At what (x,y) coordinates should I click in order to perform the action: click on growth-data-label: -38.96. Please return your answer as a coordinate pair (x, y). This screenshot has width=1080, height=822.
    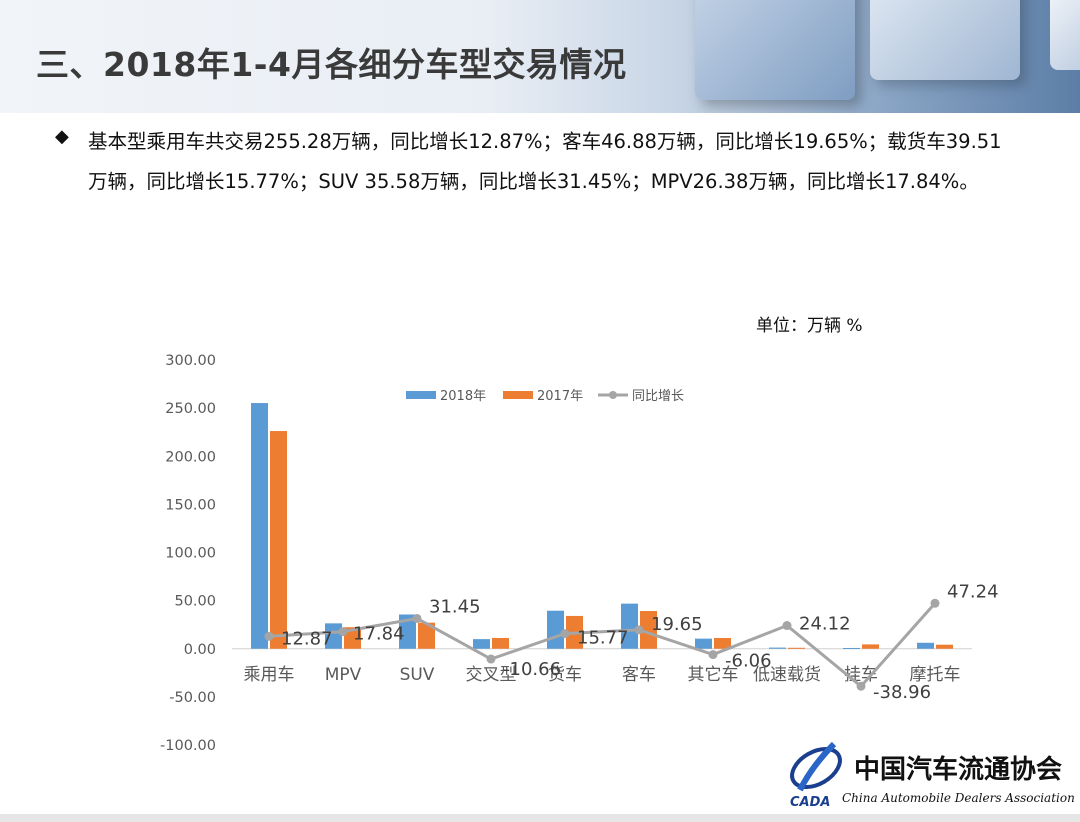
    Looking at the image, I should click on (902, 692).